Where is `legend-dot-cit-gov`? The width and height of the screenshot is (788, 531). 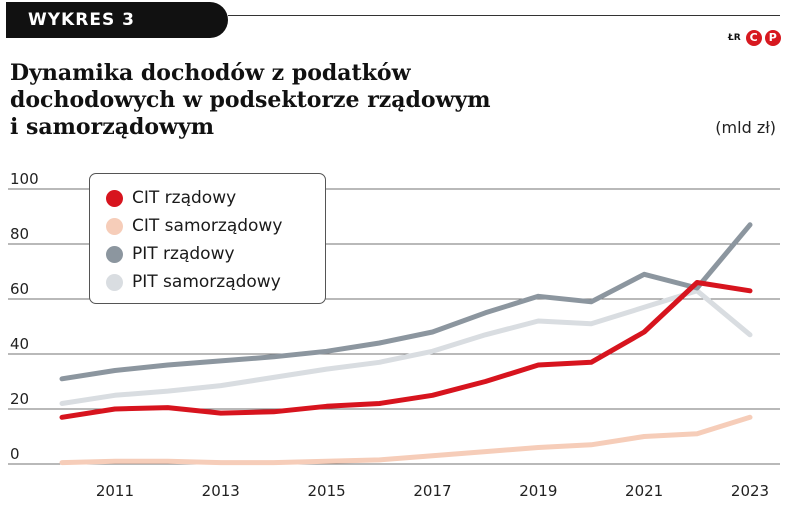 legend-dot-cit-gov is located at coordinates (114, 198).